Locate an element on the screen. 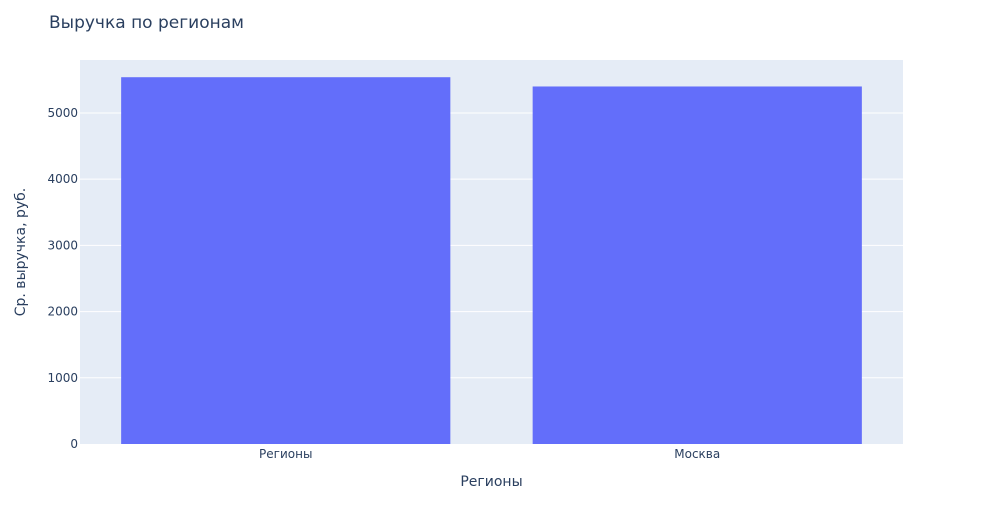 Image resolution: width=983 pixels, height=525 pixels. y-tick-label: 3000 is located at coordinates (62, 245).